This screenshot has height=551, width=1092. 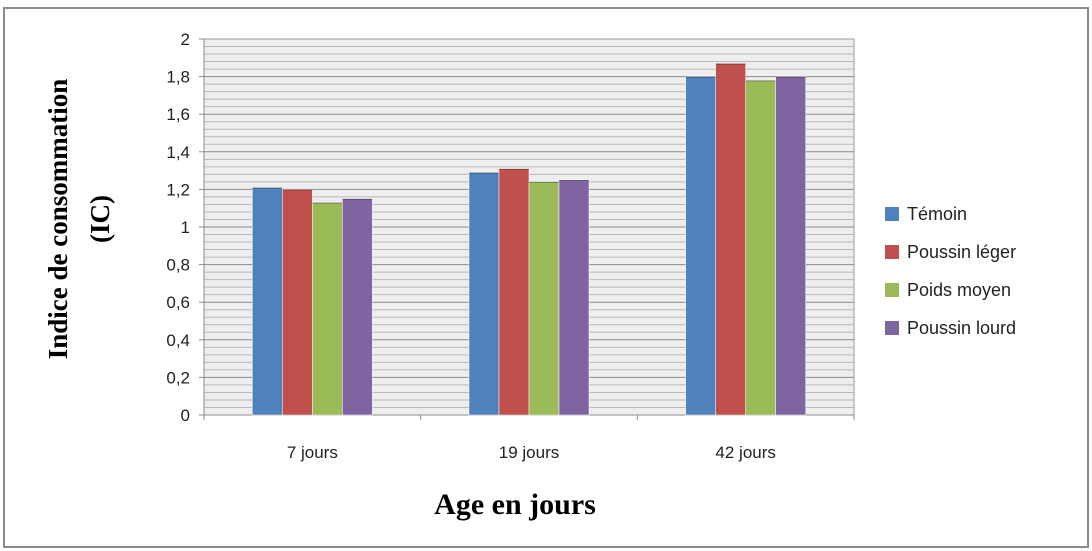 What do you see at coordinates (937, 214) in the screenshot?
I see `legend-label: Témoin` at bounding box center [937, 214].